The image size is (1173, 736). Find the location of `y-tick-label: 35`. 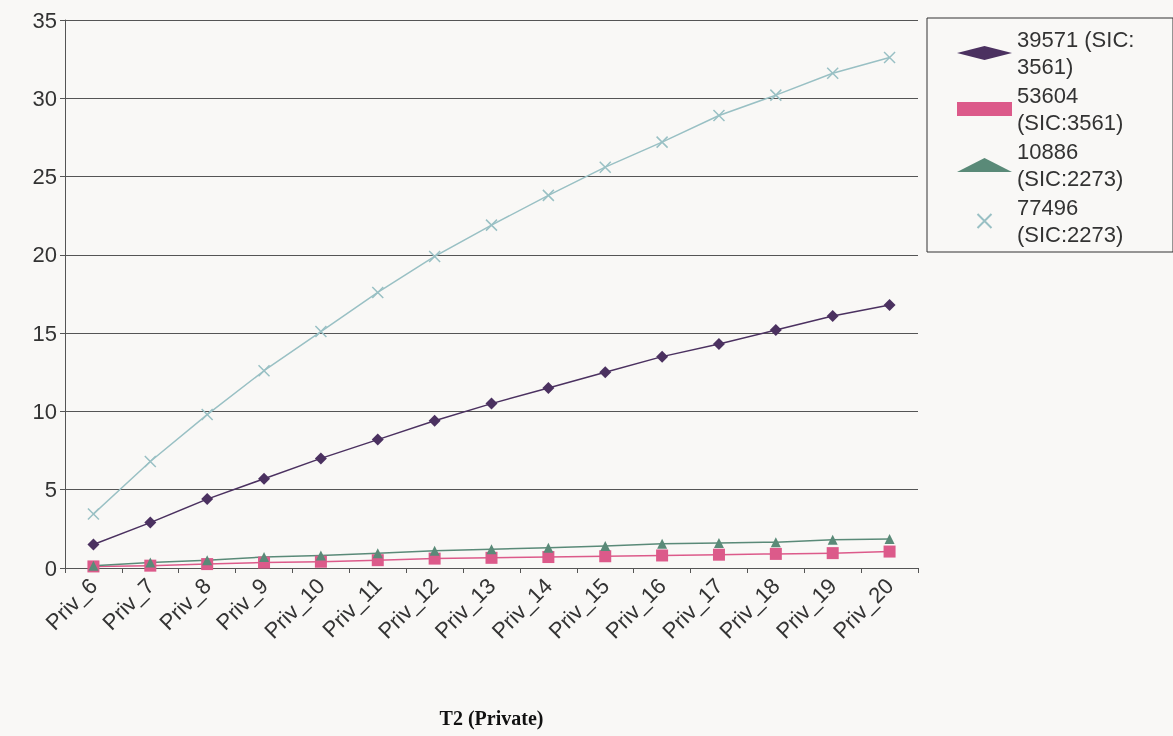

y-tick-label: 35 is located at coordinates (44, 20).